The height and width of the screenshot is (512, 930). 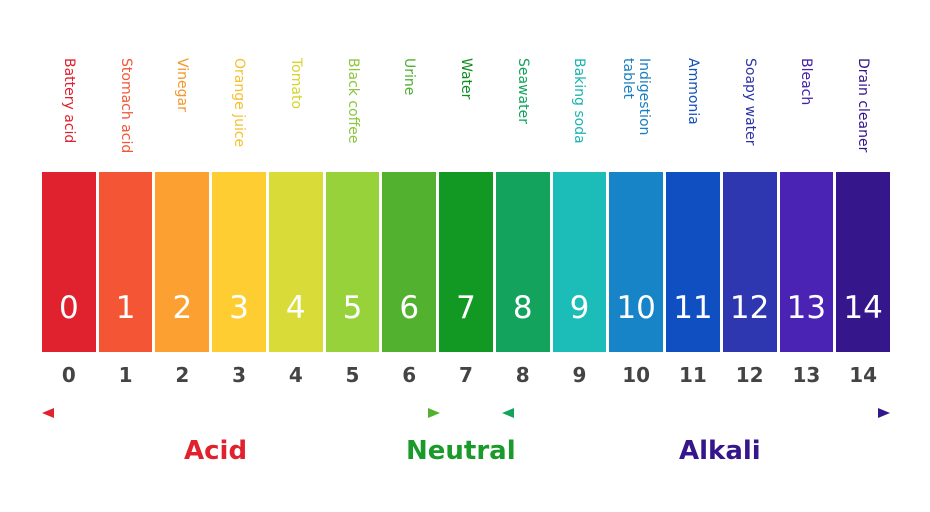 I want to click on ph-cell-number: 5, so click(x=352, y=308).